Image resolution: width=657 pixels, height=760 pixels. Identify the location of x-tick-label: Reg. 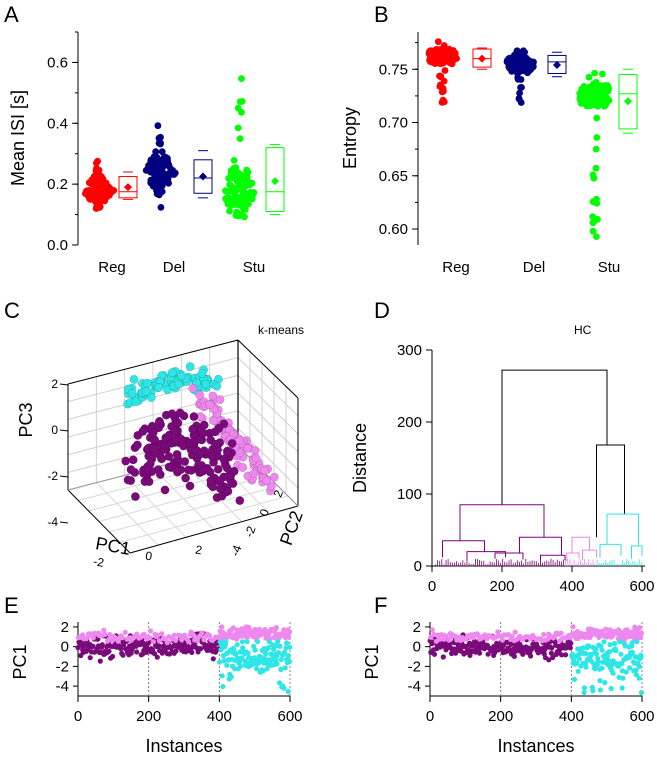
(456, 267).